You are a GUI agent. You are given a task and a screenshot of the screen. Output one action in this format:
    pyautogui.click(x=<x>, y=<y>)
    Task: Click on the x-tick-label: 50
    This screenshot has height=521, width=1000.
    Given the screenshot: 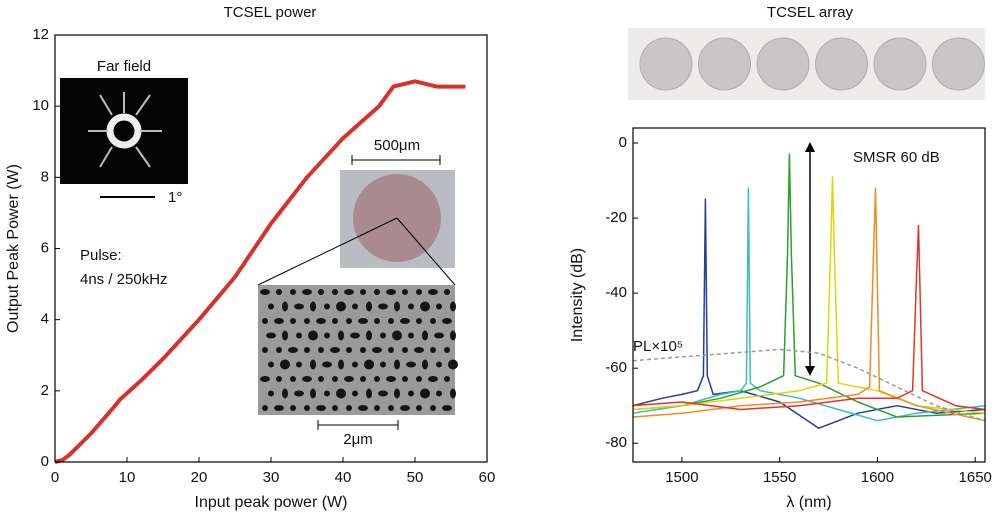 What is the action you would take?
    pyautogui.click(x=415, y=477)
    